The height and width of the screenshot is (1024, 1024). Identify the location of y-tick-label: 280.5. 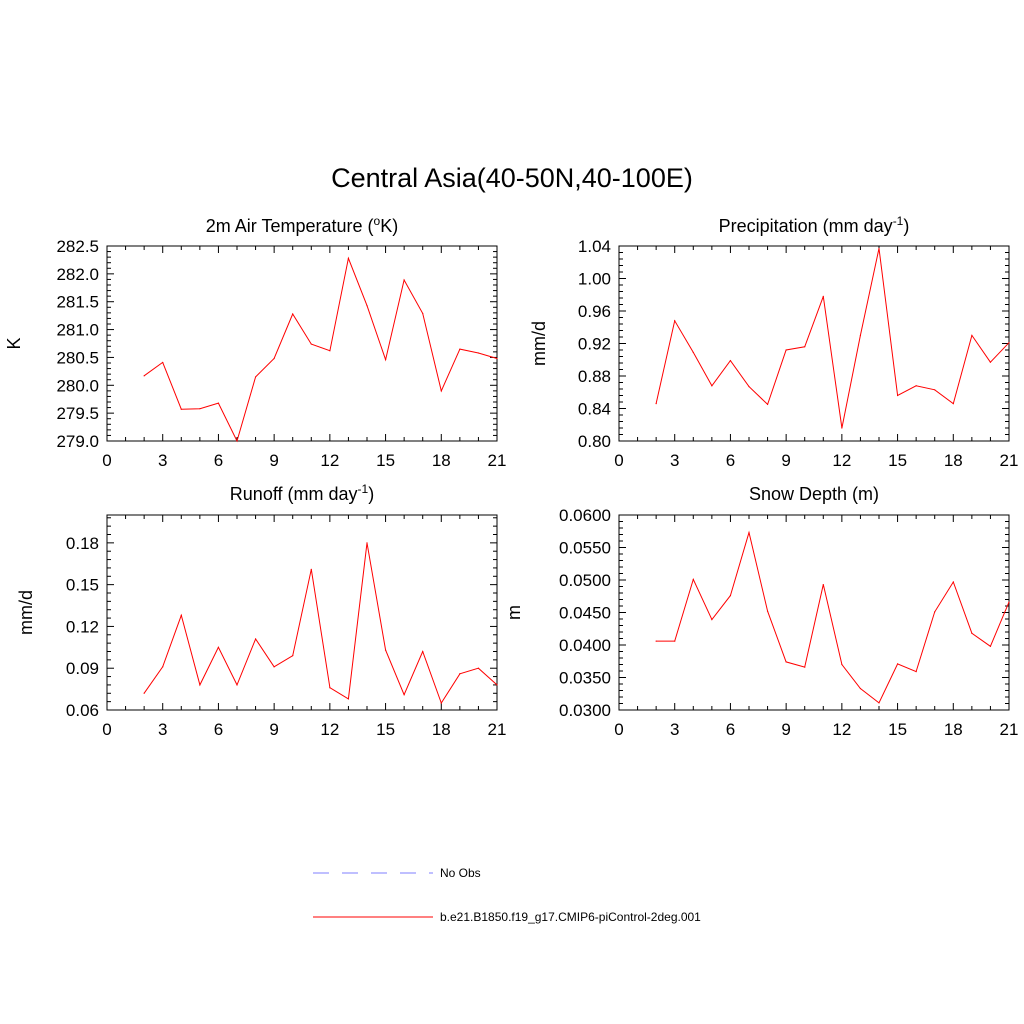
(77, 357).